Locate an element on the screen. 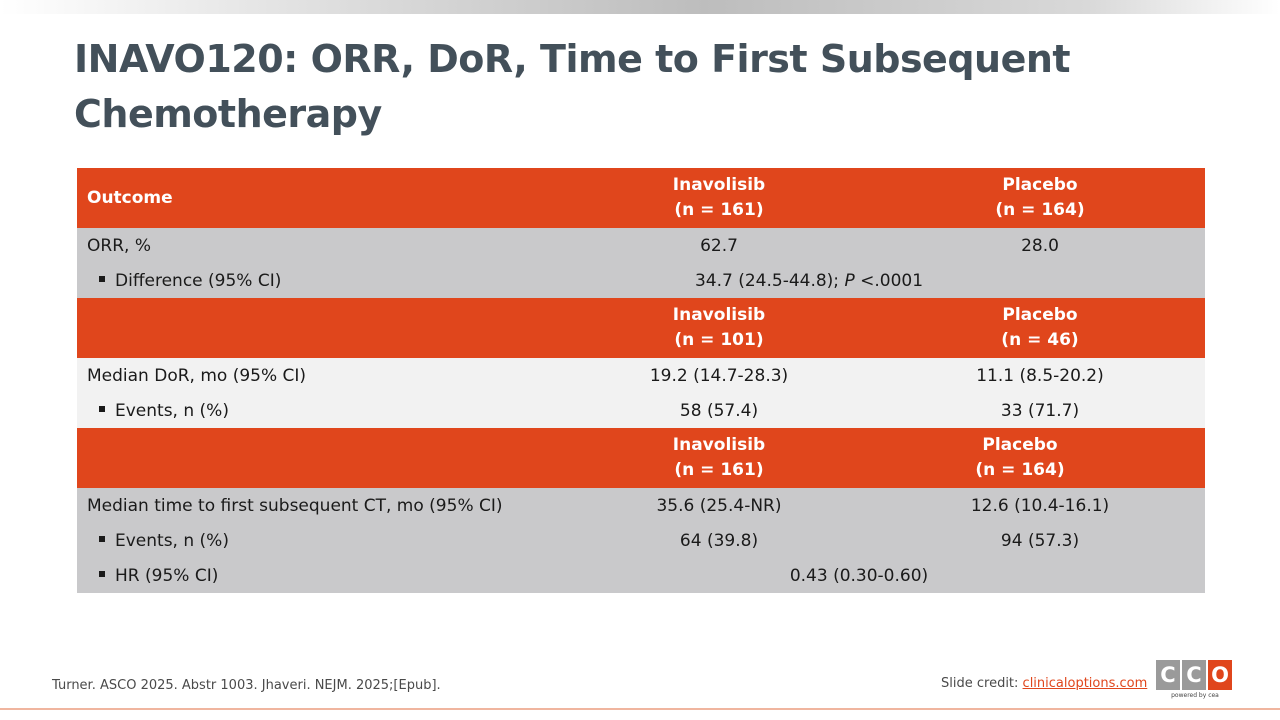  cell-placebo: 94 (57.3) is located at coordinates (1040, 540).